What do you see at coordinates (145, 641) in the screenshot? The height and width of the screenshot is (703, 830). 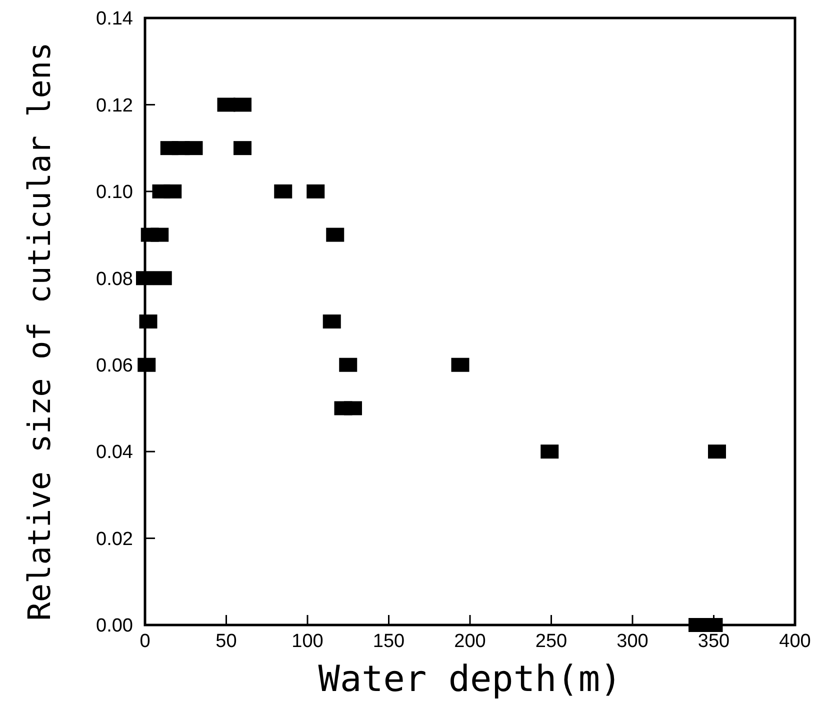 I see `x-tick-label: 0` at bounding box center [145, 641].